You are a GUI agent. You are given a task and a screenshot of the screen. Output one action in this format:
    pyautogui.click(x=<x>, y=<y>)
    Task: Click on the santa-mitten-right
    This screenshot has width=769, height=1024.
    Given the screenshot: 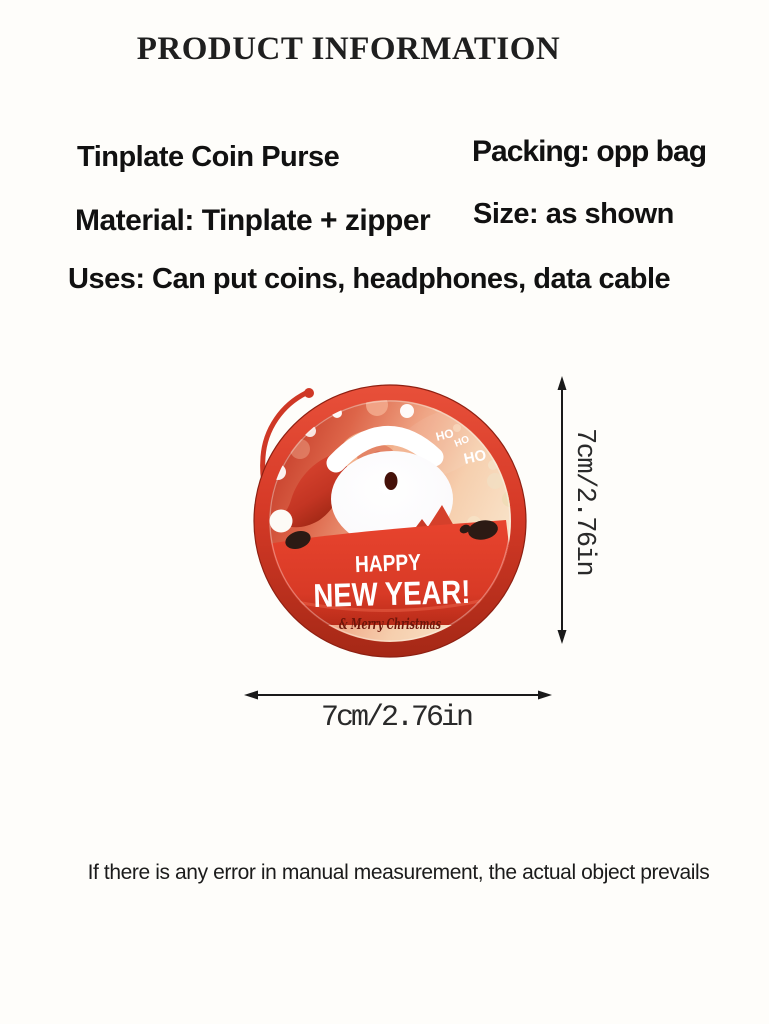 What is the action you would take?
    pyautogui.click(x=483, y=530)
    